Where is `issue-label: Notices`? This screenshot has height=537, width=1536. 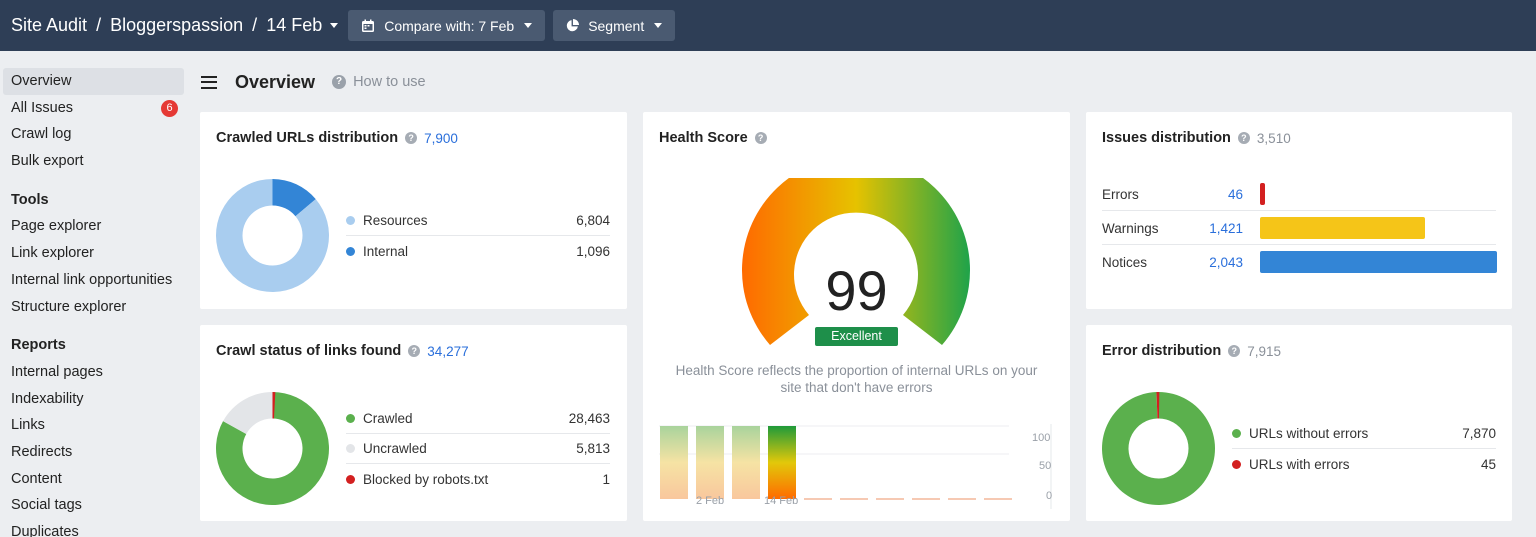
issue-label: Notices is located at coordinates (1125, 262).